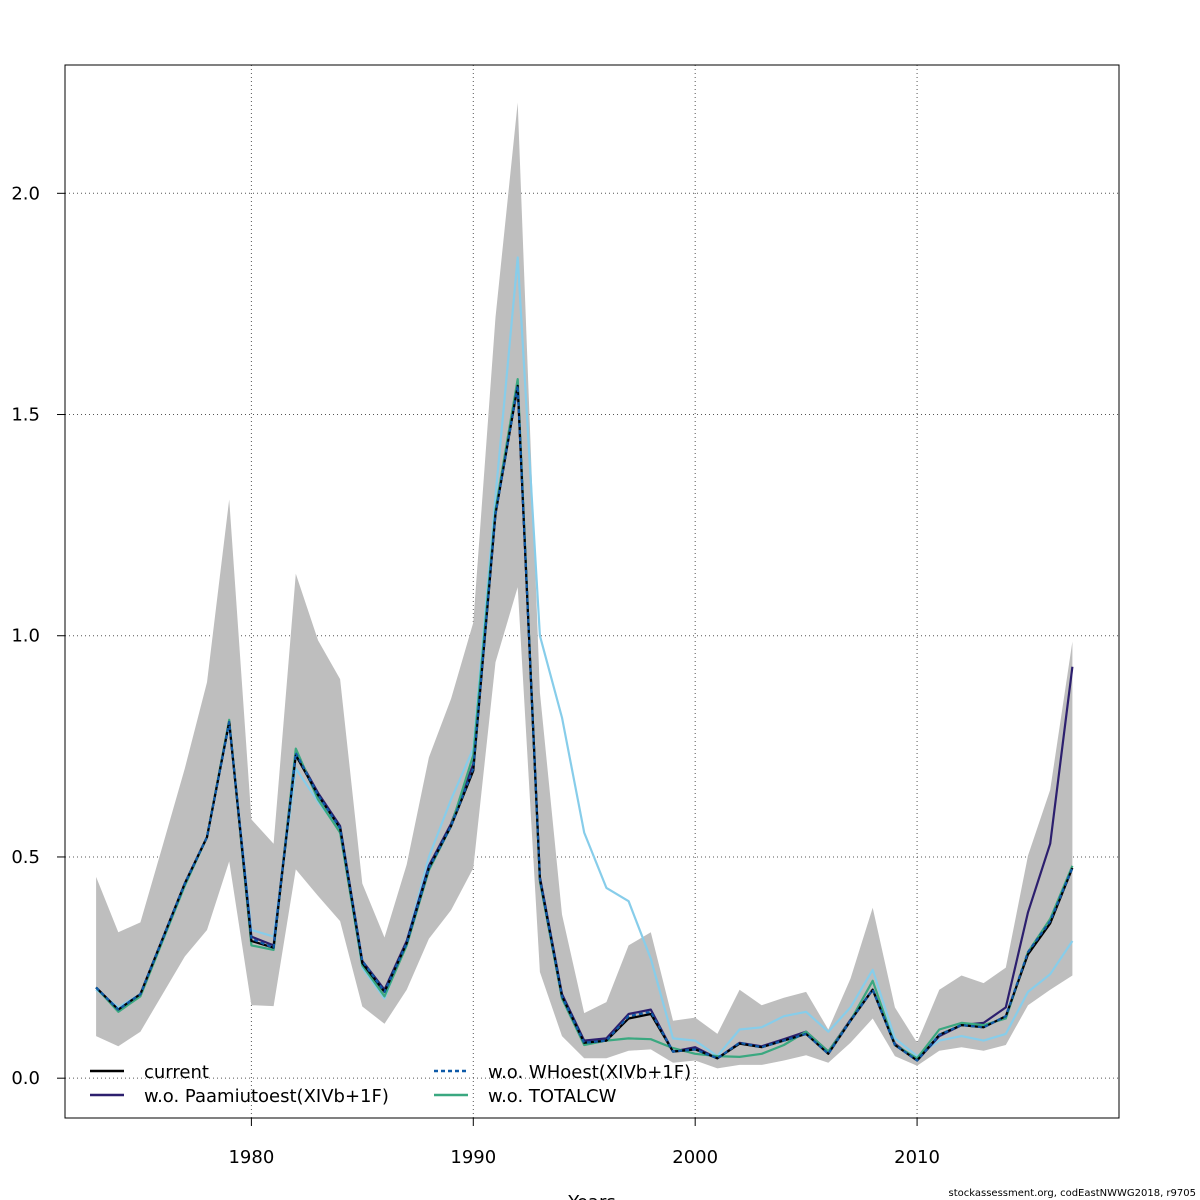 This screenshot has width=1200, height=1200. I want to click on y-tick-label: 2.0, so click(25, 193).